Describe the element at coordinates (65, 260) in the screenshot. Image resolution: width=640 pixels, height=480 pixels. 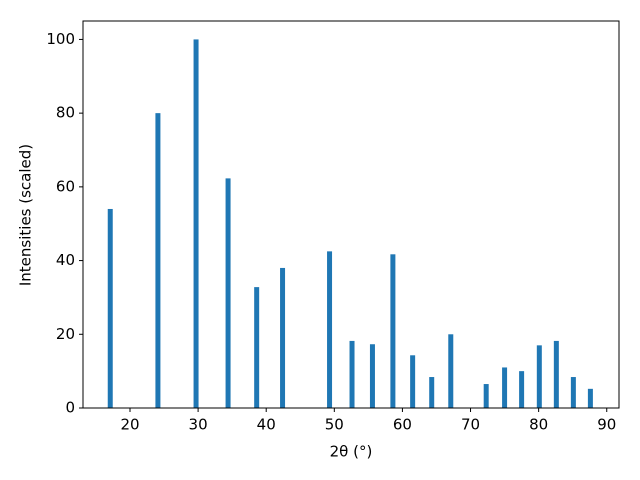
I see `y-tick-label: 40` at that location.